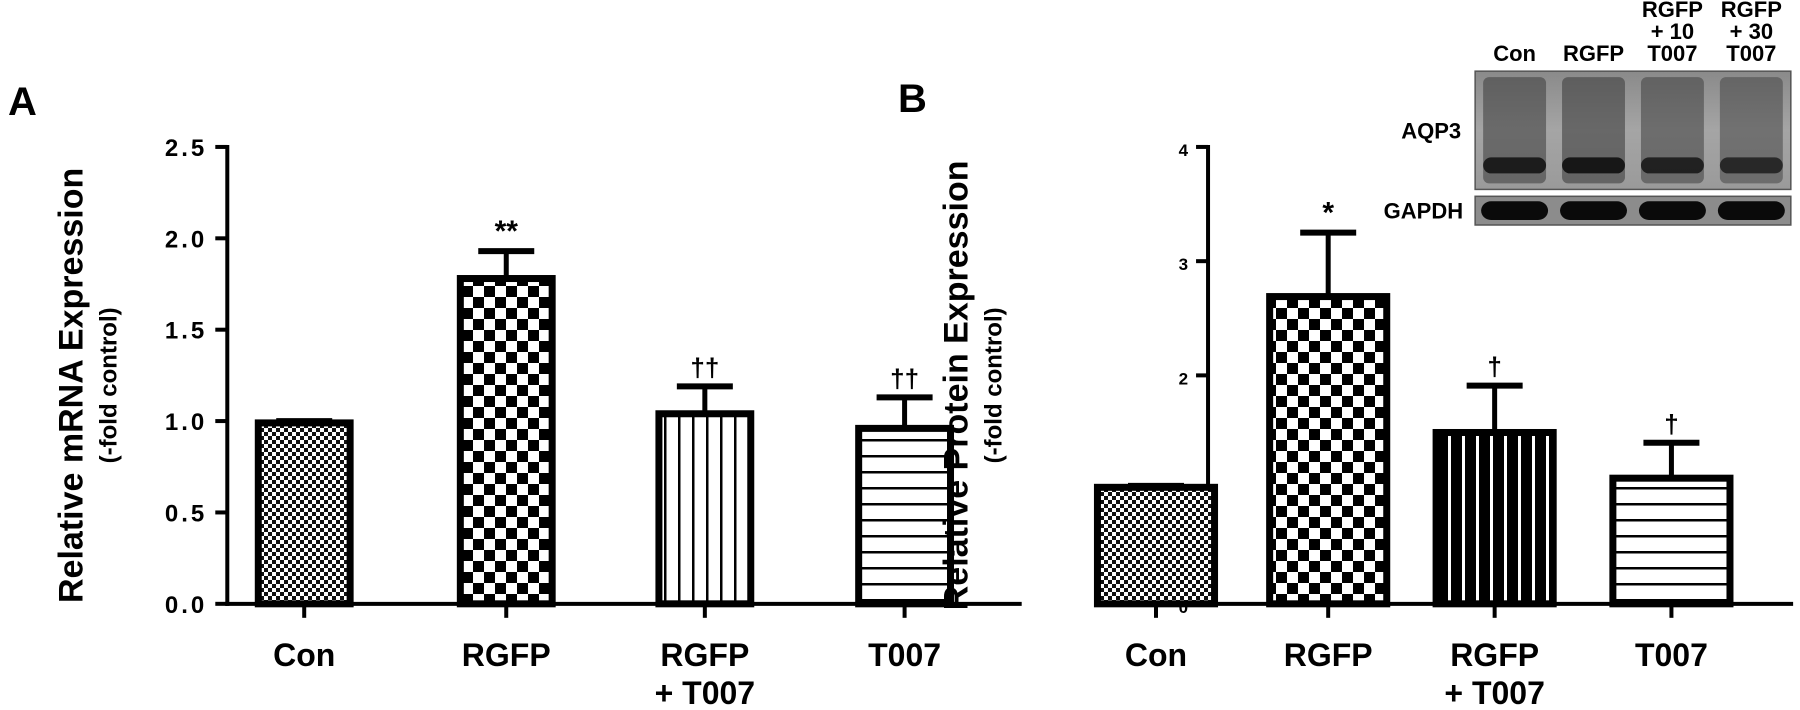 This screenshot has height=710, width=1800. Describe the element at coordinates (186, 422) in the screenshot. I see `y-tick-label: 1.0` at that location.